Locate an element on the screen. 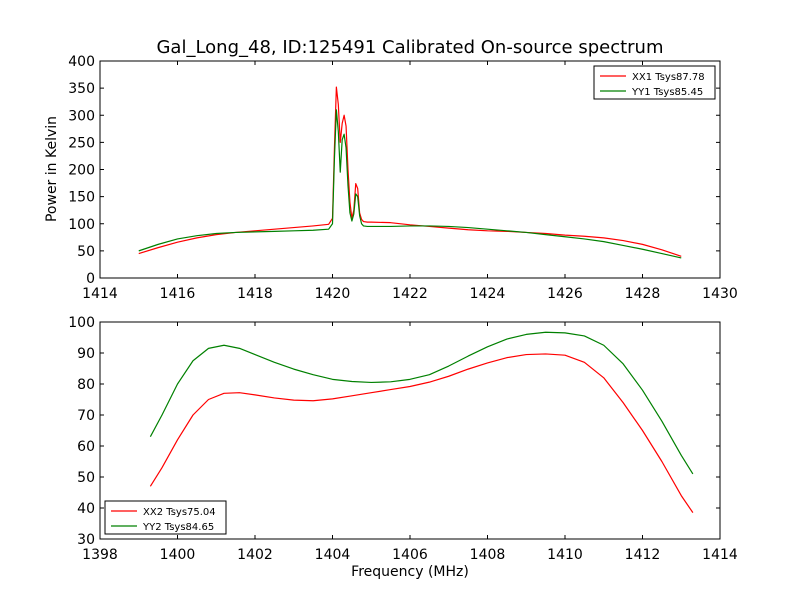 The width and height of the screenshot is (800, 600). top-x-tick-label: 1428 is located at coordinates (643, 294).